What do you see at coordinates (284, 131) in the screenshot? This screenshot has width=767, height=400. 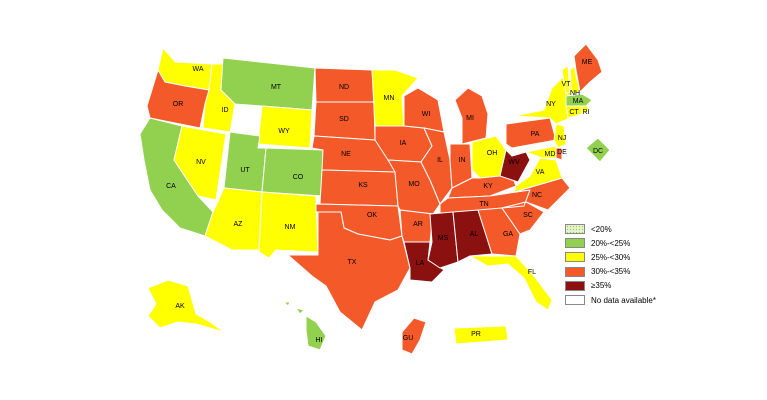 I see `state-label-wy: WY` at bounding box center [284, 131].